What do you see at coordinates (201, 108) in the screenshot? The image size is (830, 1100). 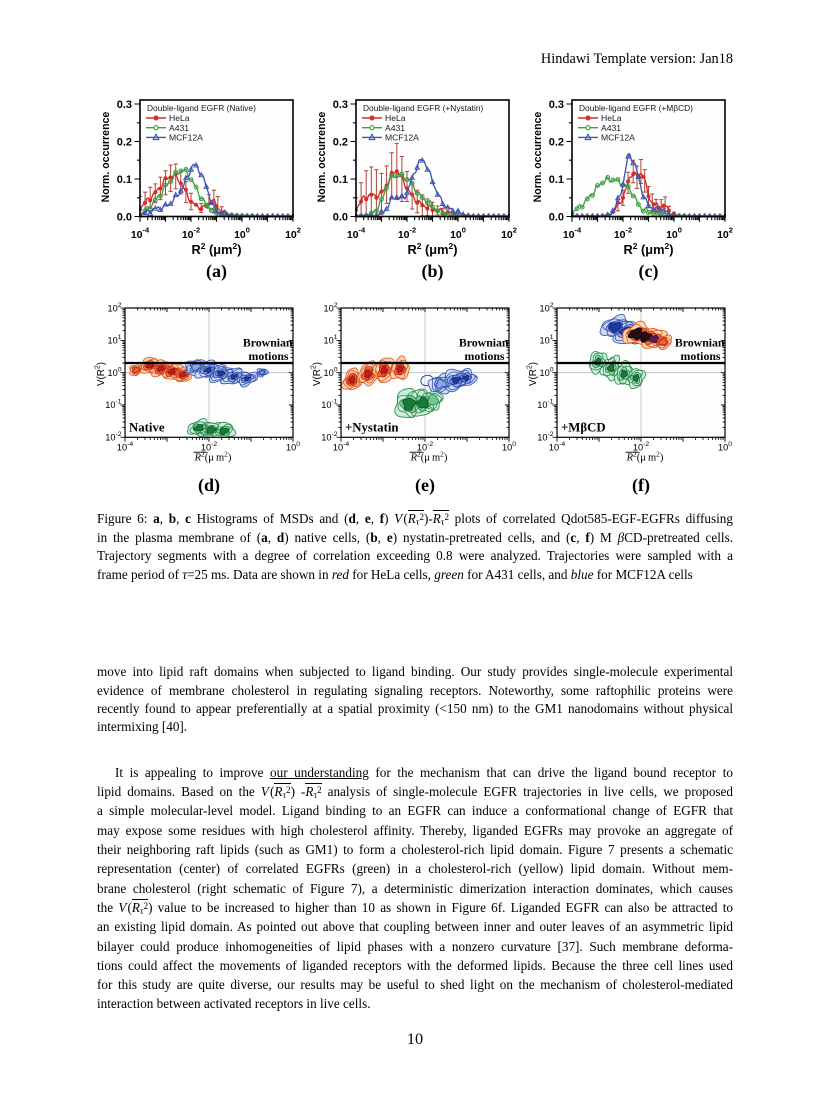 I see `svg-text: Double-ligand EGFR (Native)` at bounding box center [201, 108].